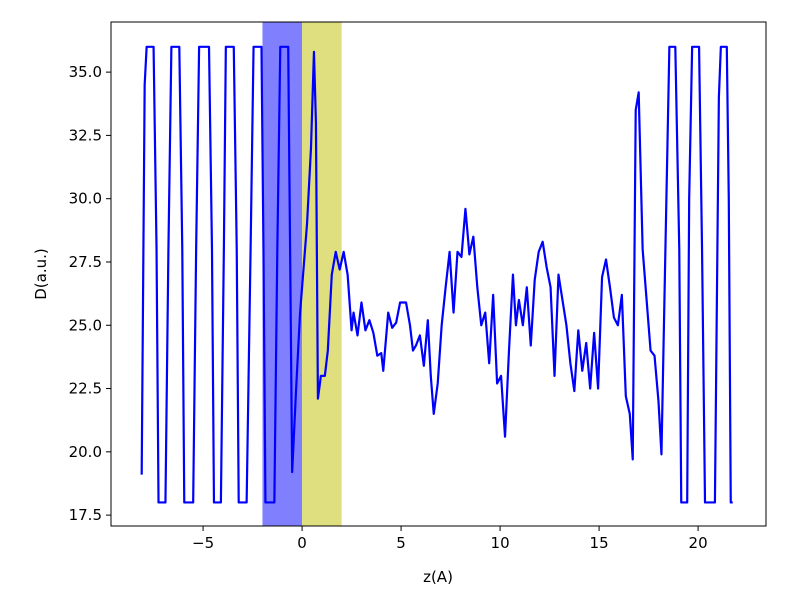 This screenshot has height=616, width=789. Describe the element at coordinates (41, 274) in the screenshot. I see `y-axis-label: D(a.u.)` at that location.